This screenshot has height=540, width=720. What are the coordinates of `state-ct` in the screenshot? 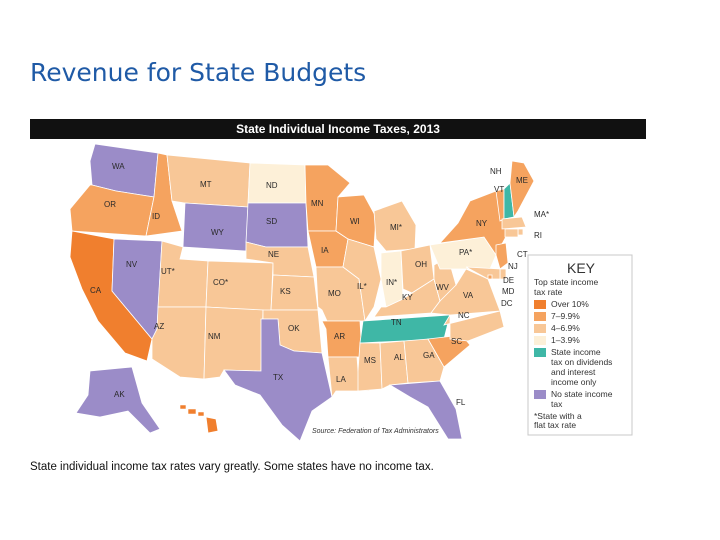 It's located at (511, 233).